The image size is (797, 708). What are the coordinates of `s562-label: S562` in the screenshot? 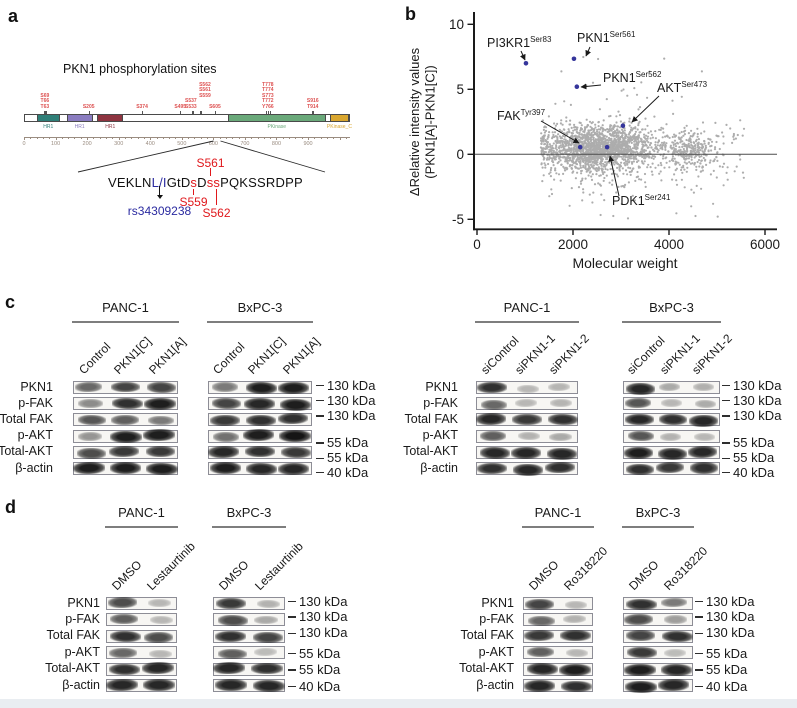 It's located at (216, 213).